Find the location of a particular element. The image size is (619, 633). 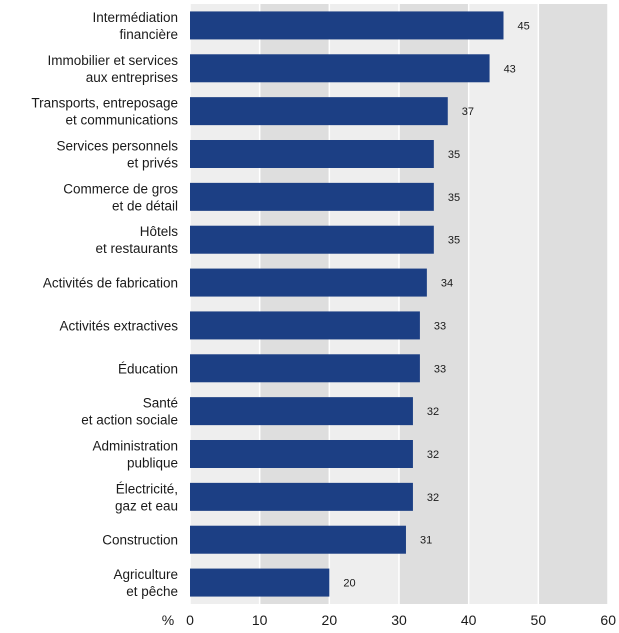

category-label-line: et pêche is located at coordinates (152, 591).